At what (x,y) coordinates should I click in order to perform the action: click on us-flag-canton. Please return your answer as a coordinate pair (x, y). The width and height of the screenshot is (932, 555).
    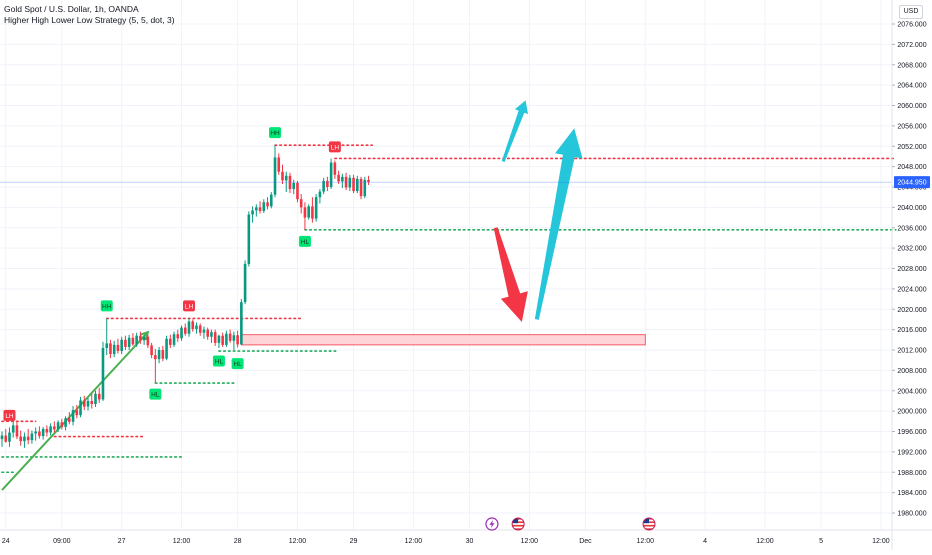
    Looking at the image, I should click on (646, 521).